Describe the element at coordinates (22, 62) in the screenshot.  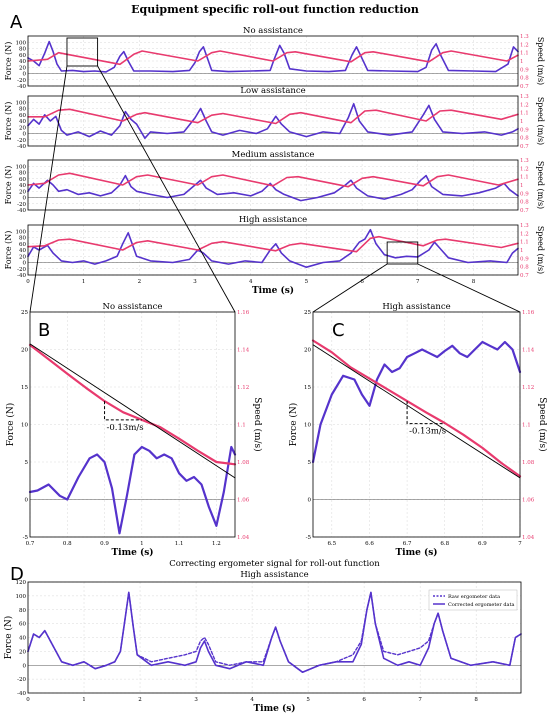
I see `y-tick-label-left: 40` at that location.